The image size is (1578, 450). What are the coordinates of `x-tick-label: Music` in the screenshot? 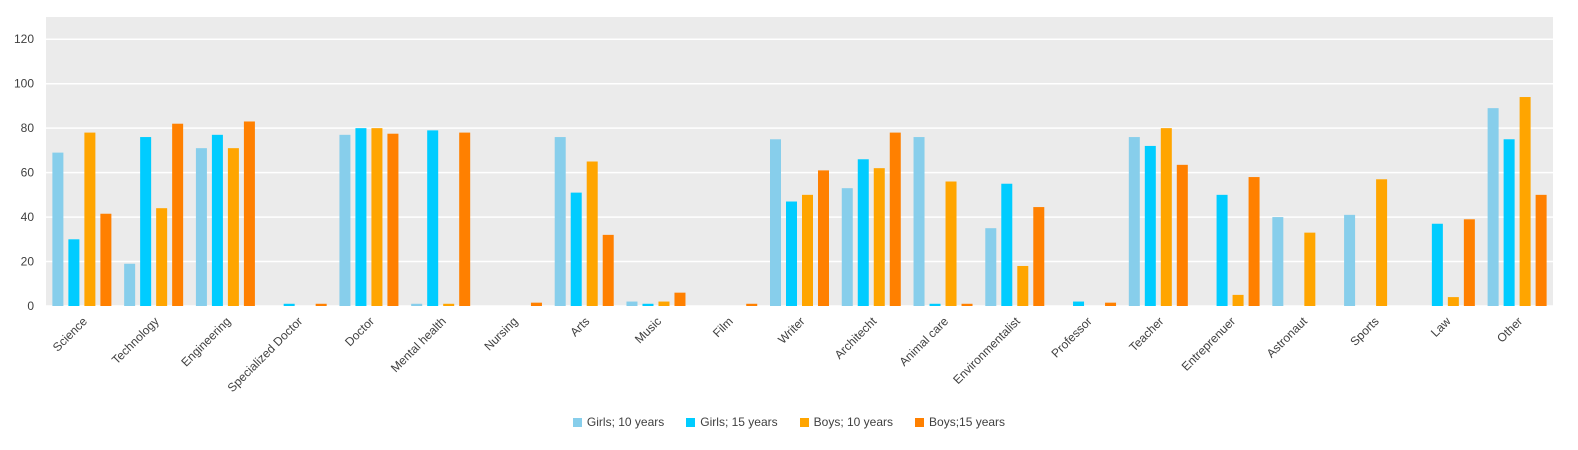 It's located at (648, 330).